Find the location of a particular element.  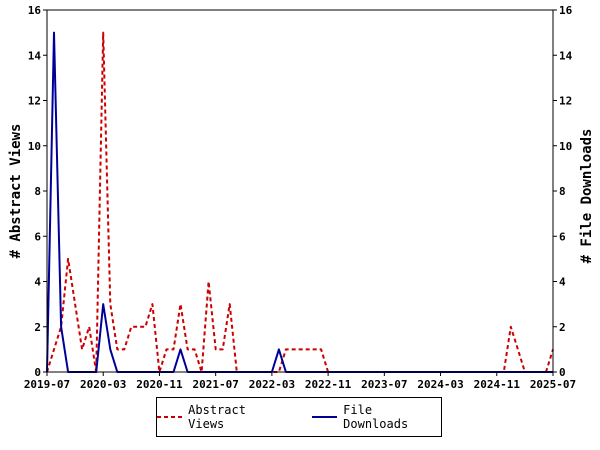

y-tick-label-left: 8 is located at coordinates (37, 191).